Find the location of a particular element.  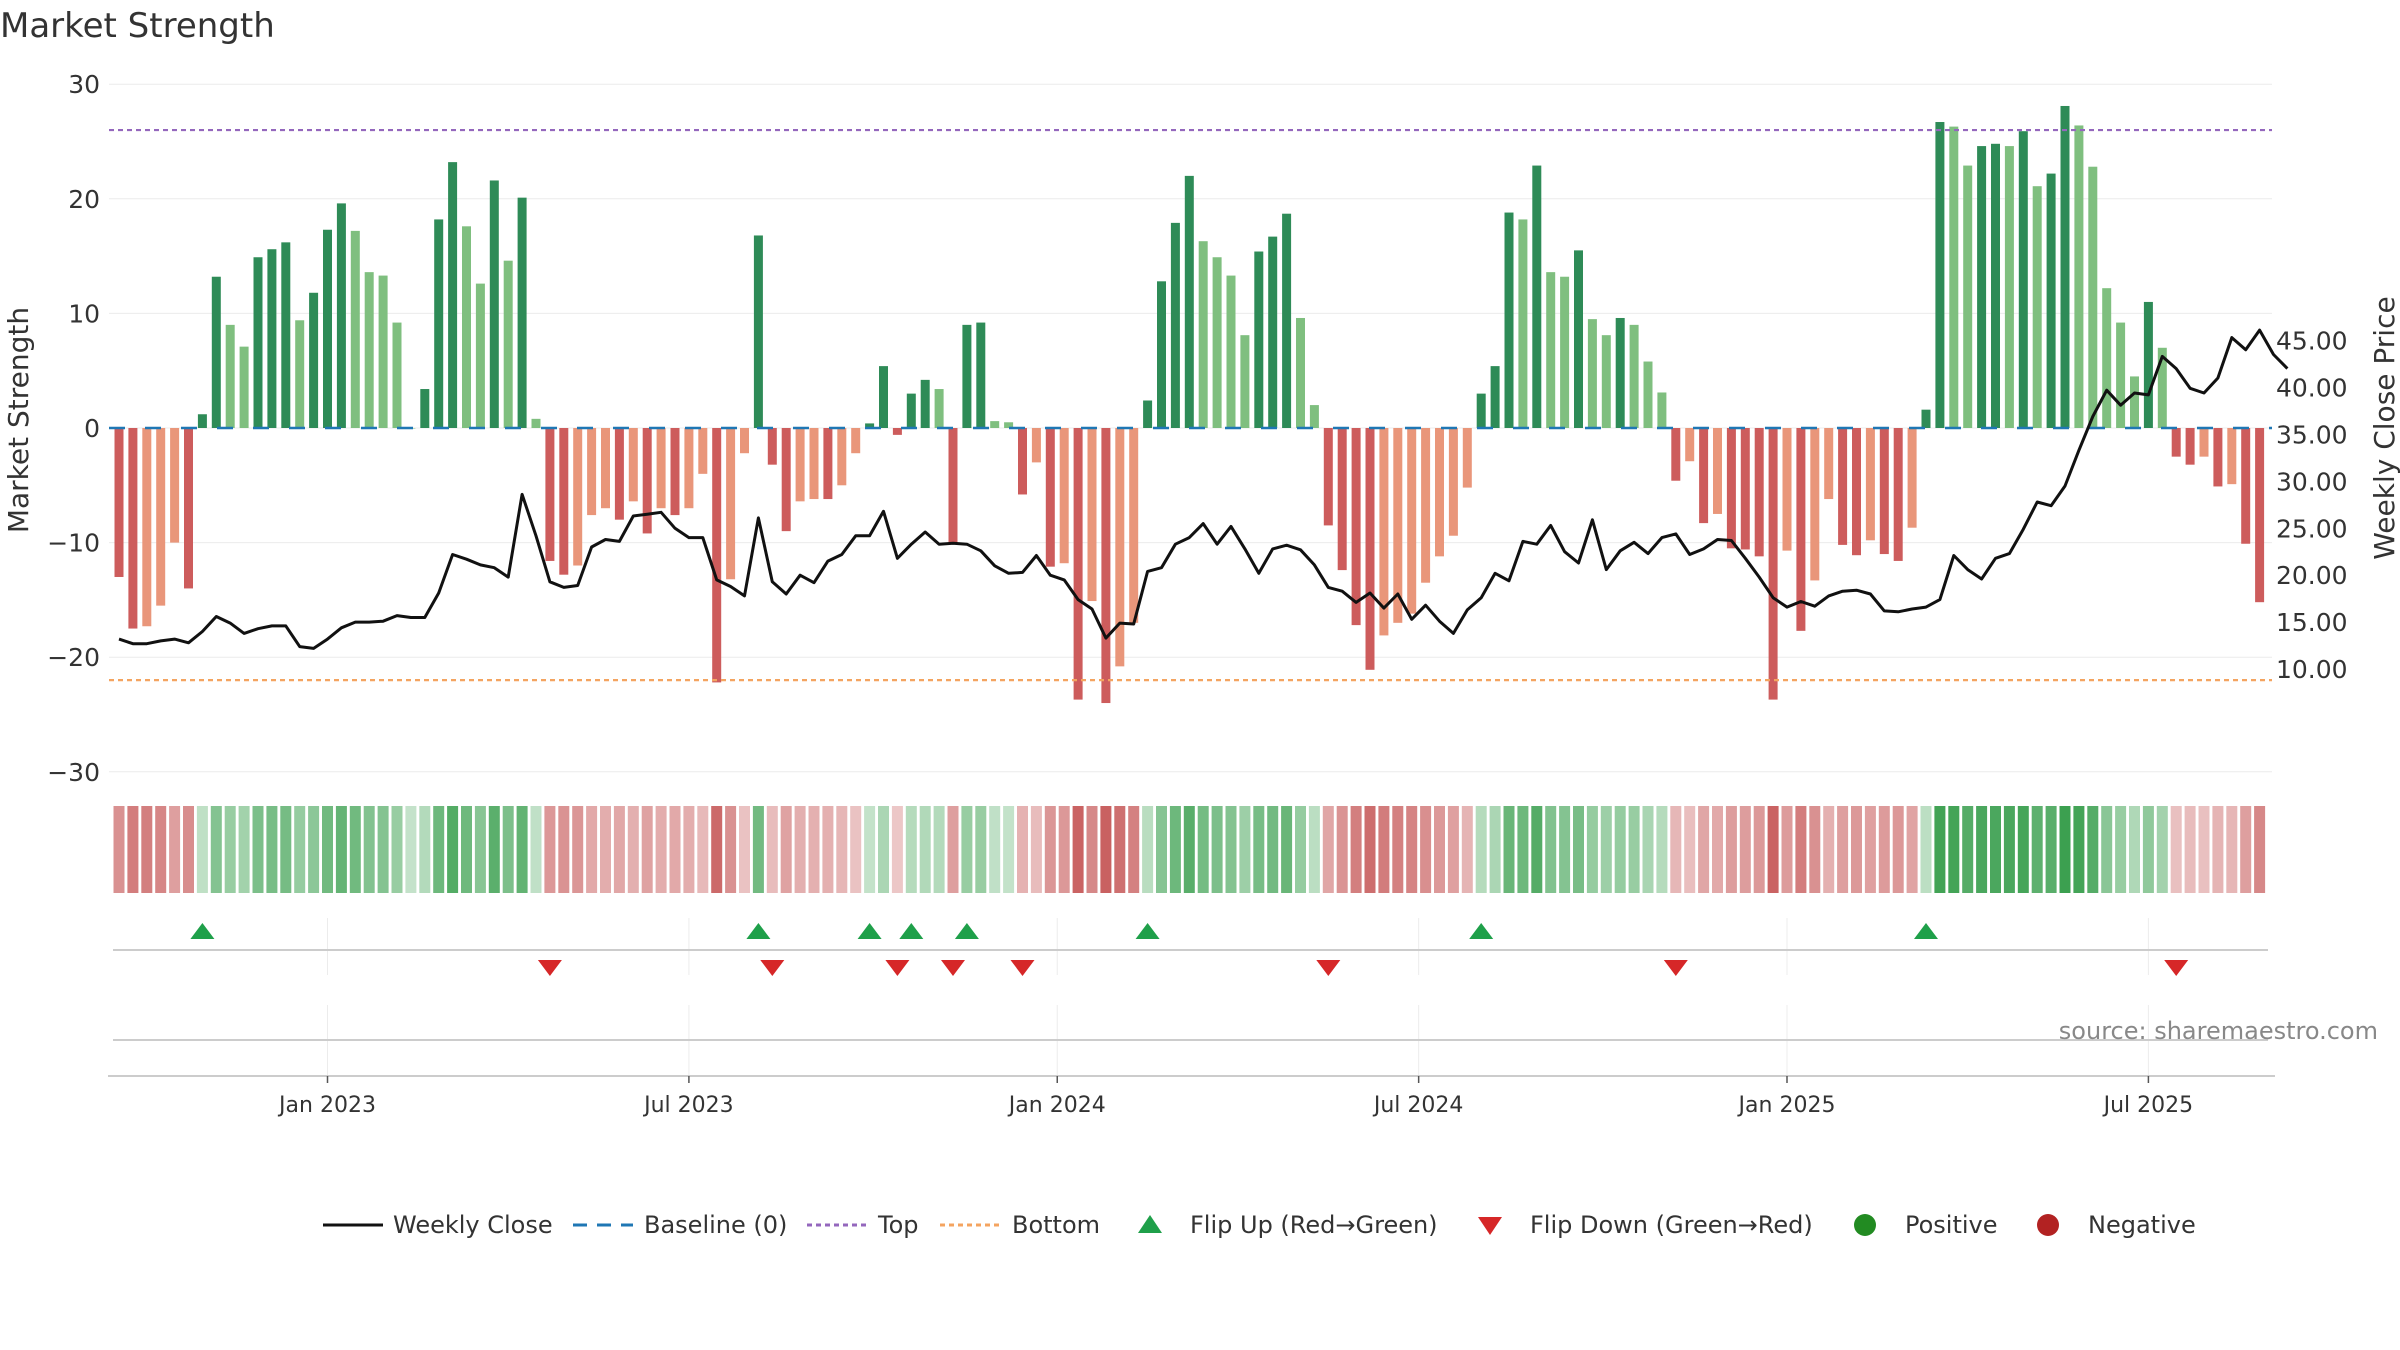

x-tick-label: Jul 2025 is located at coordinates (2148, 1105).